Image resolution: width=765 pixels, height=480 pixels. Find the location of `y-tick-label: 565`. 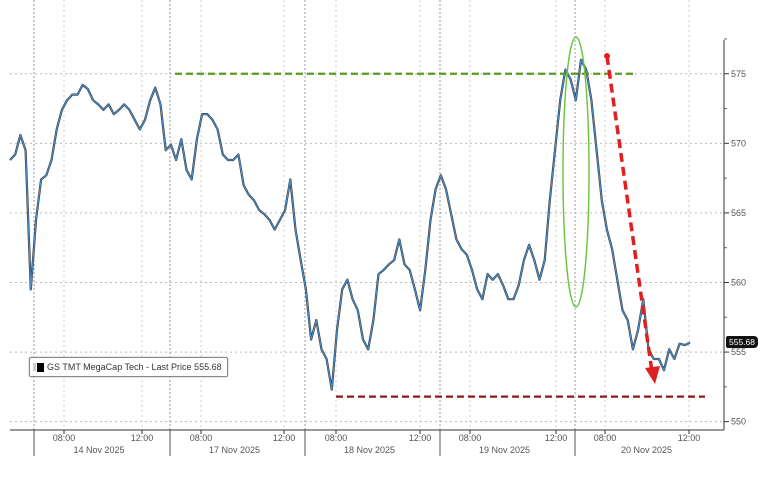

y-tick-label: 565 is located at coordinates (738, 213).